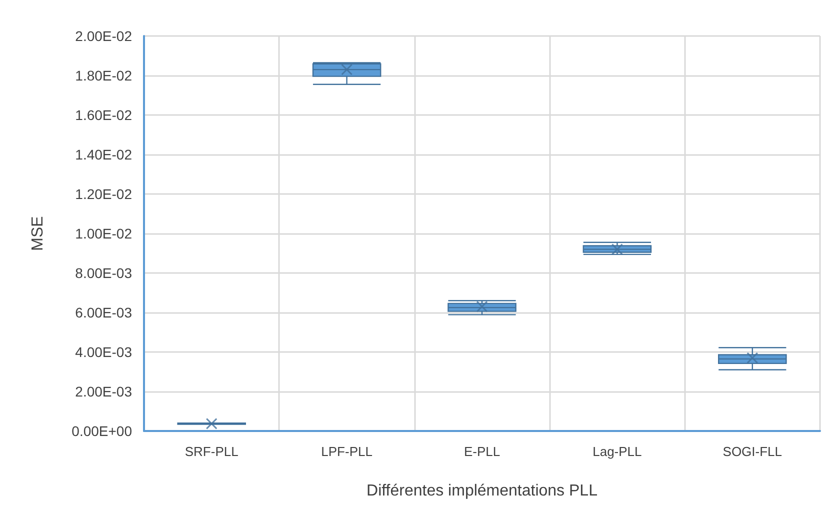 The image size is (830, 517). I want to click on y-tick-label: 1.00E-02, so click(103, 234).